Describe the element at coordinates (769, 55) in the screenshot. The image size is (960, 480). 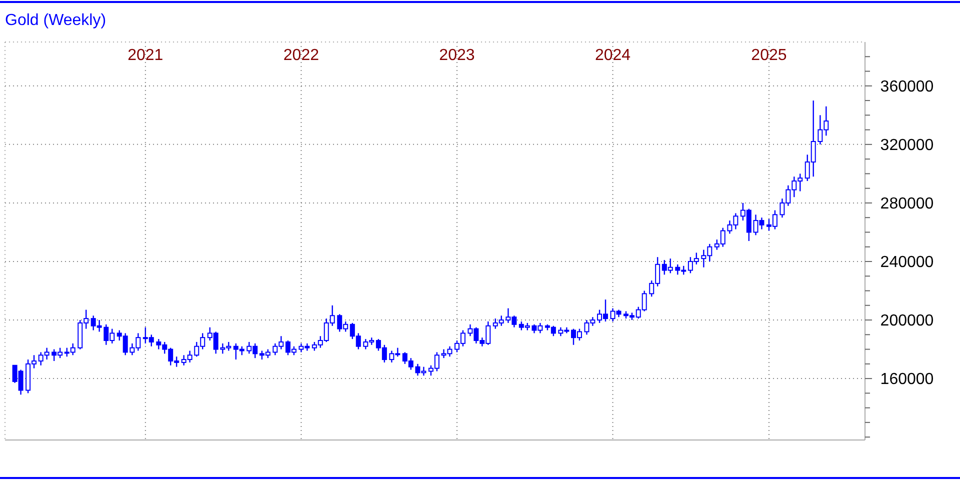
I see `x-tick-label: 2025` at that location.